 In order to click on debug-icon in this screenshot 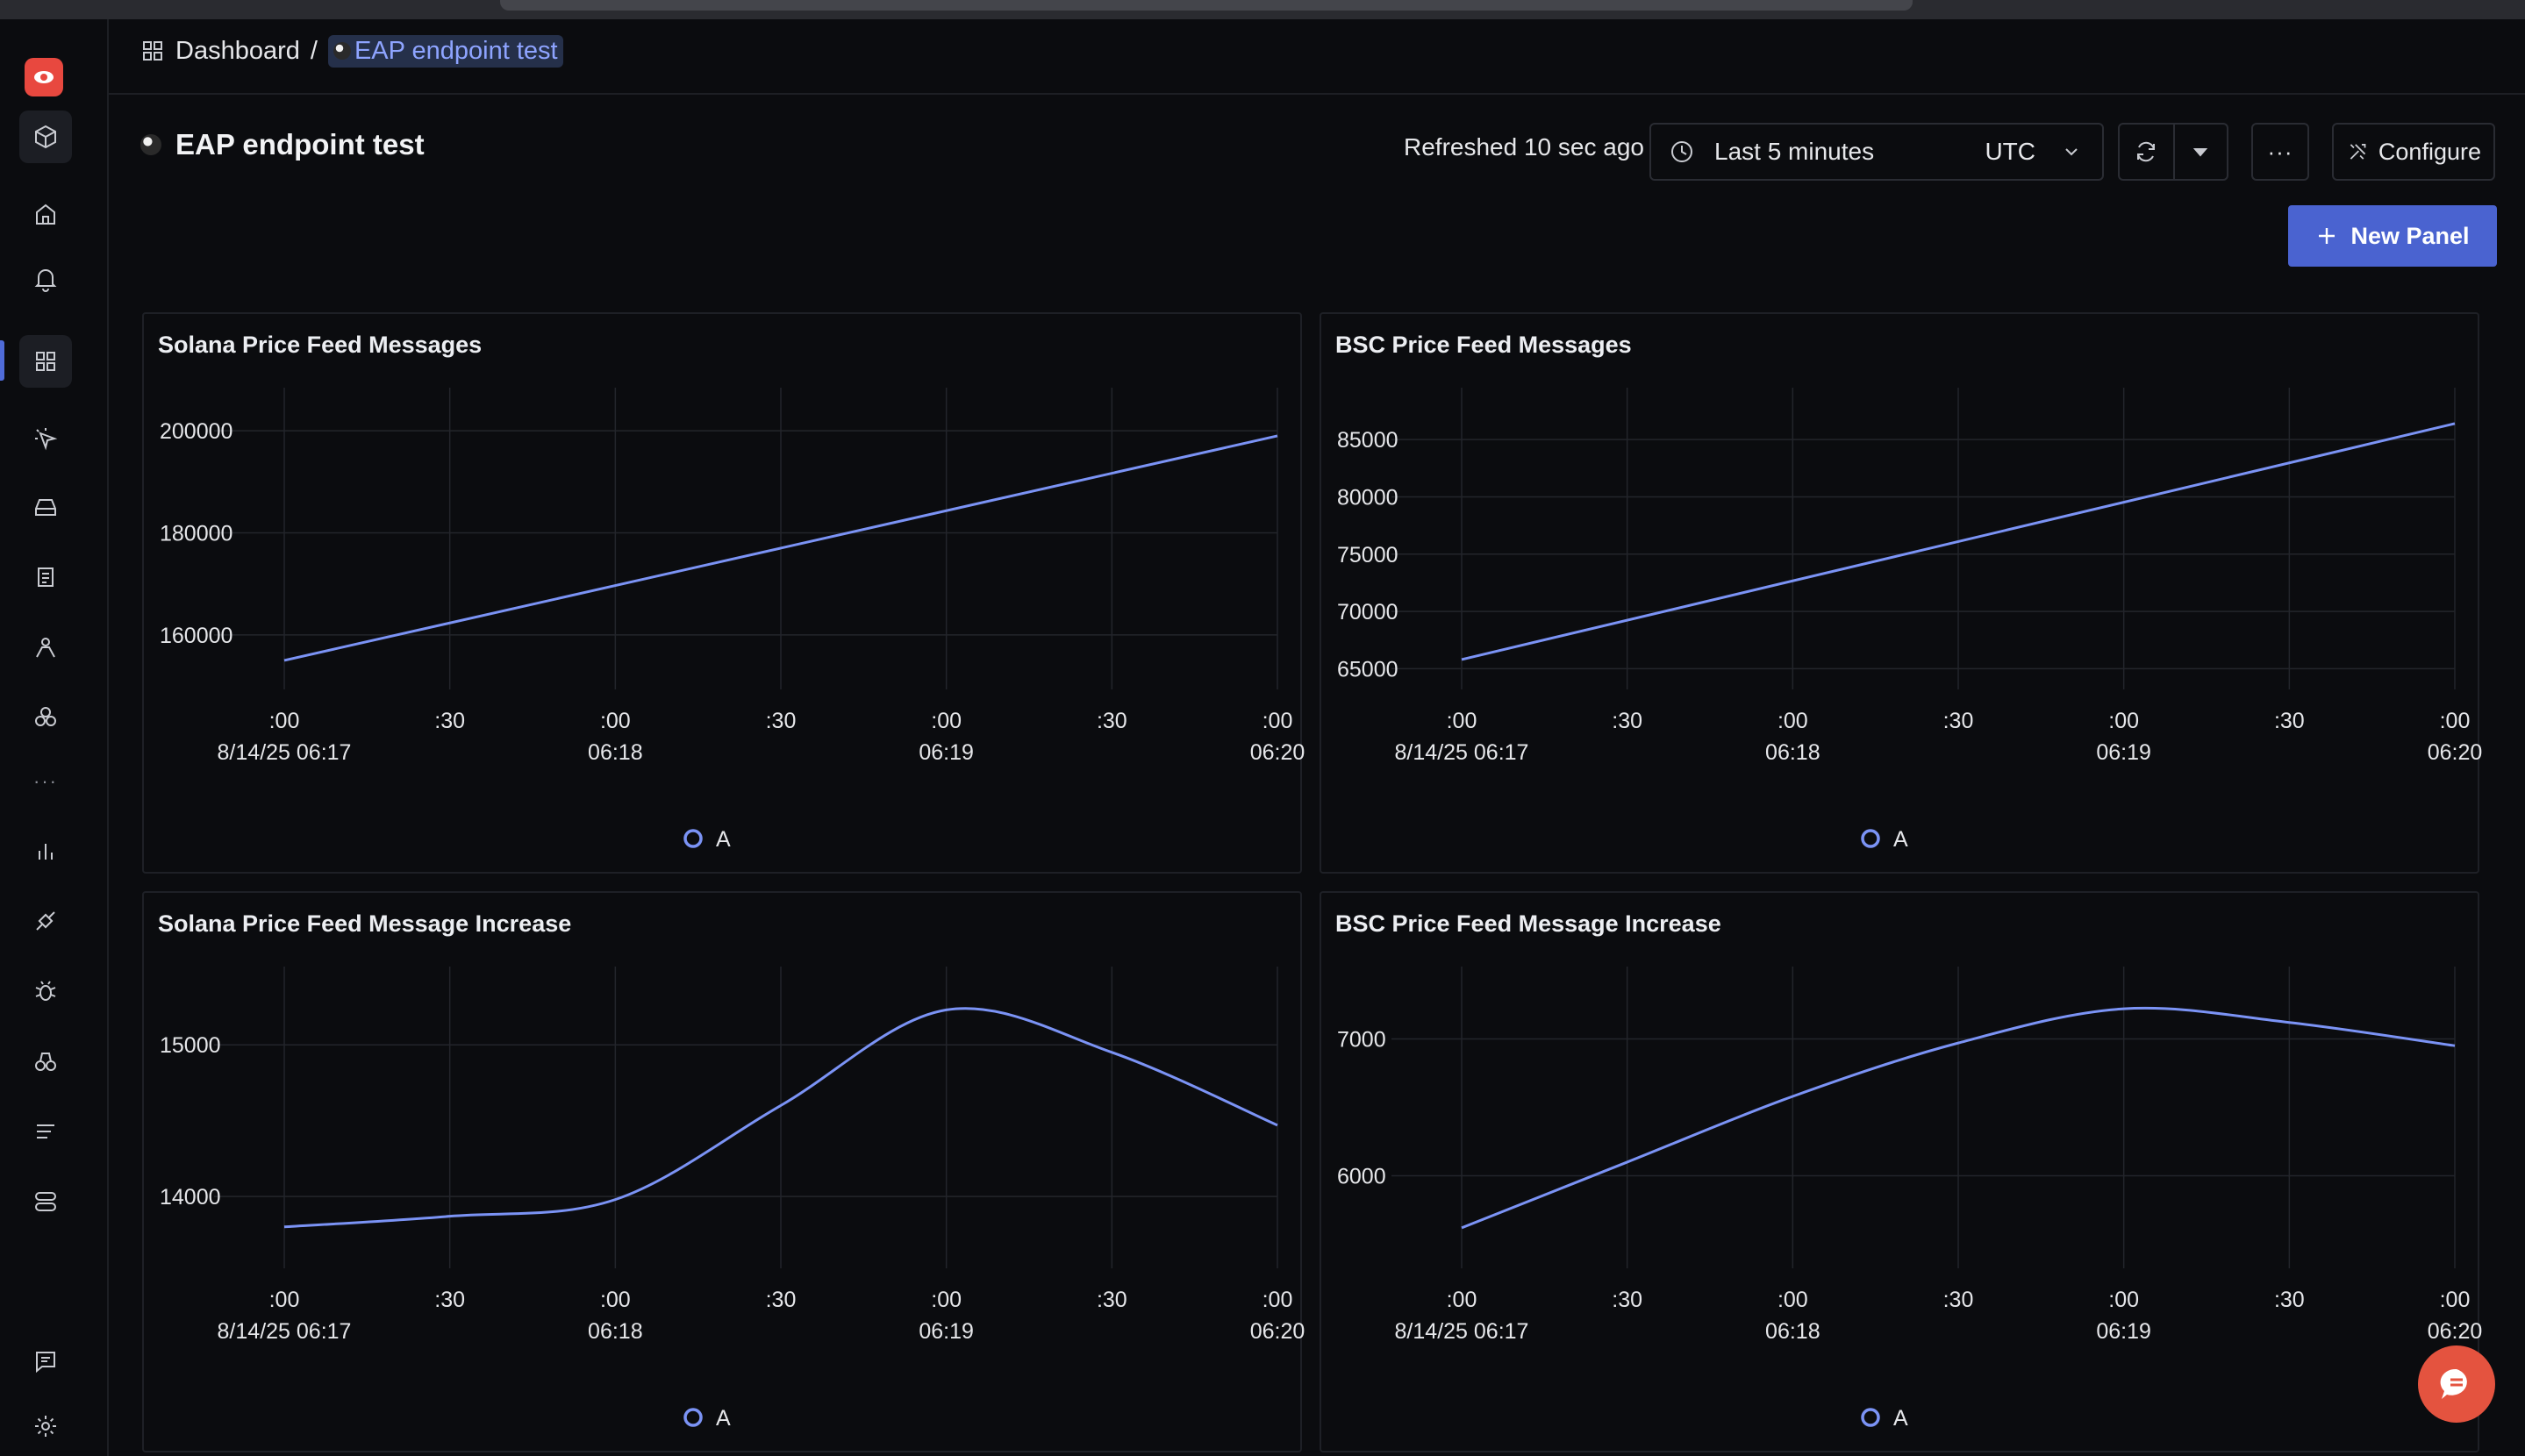, I will do `click(45, 991)`.